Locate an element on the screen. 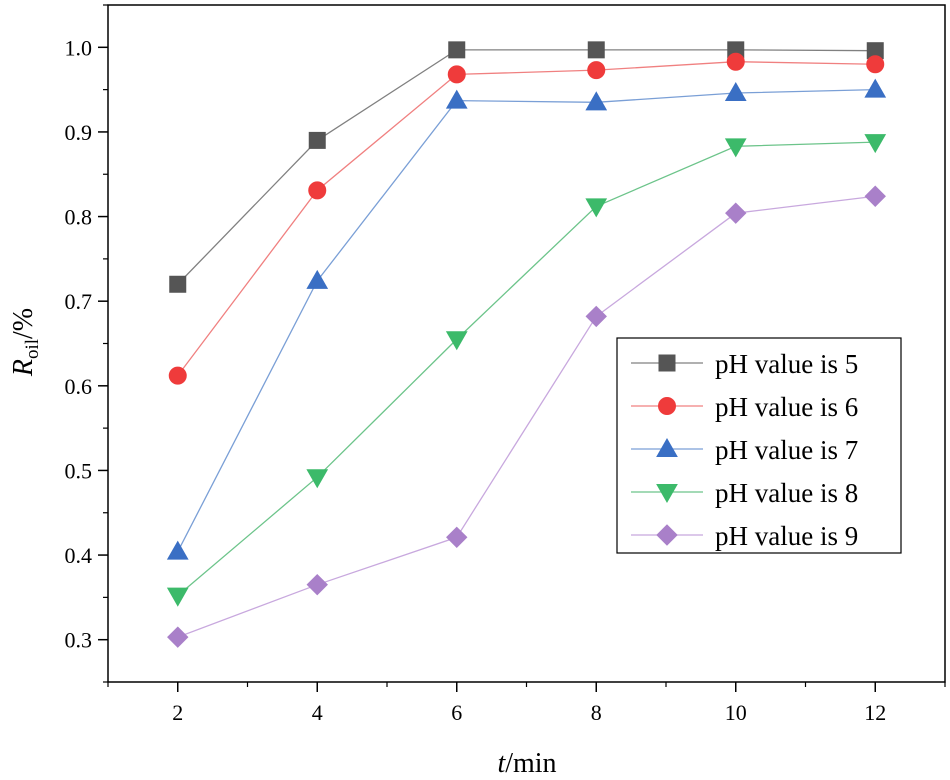 This screenshot has height=780, width=950. y-axis-title-subscript: oil is located at coordinates (32, 349).